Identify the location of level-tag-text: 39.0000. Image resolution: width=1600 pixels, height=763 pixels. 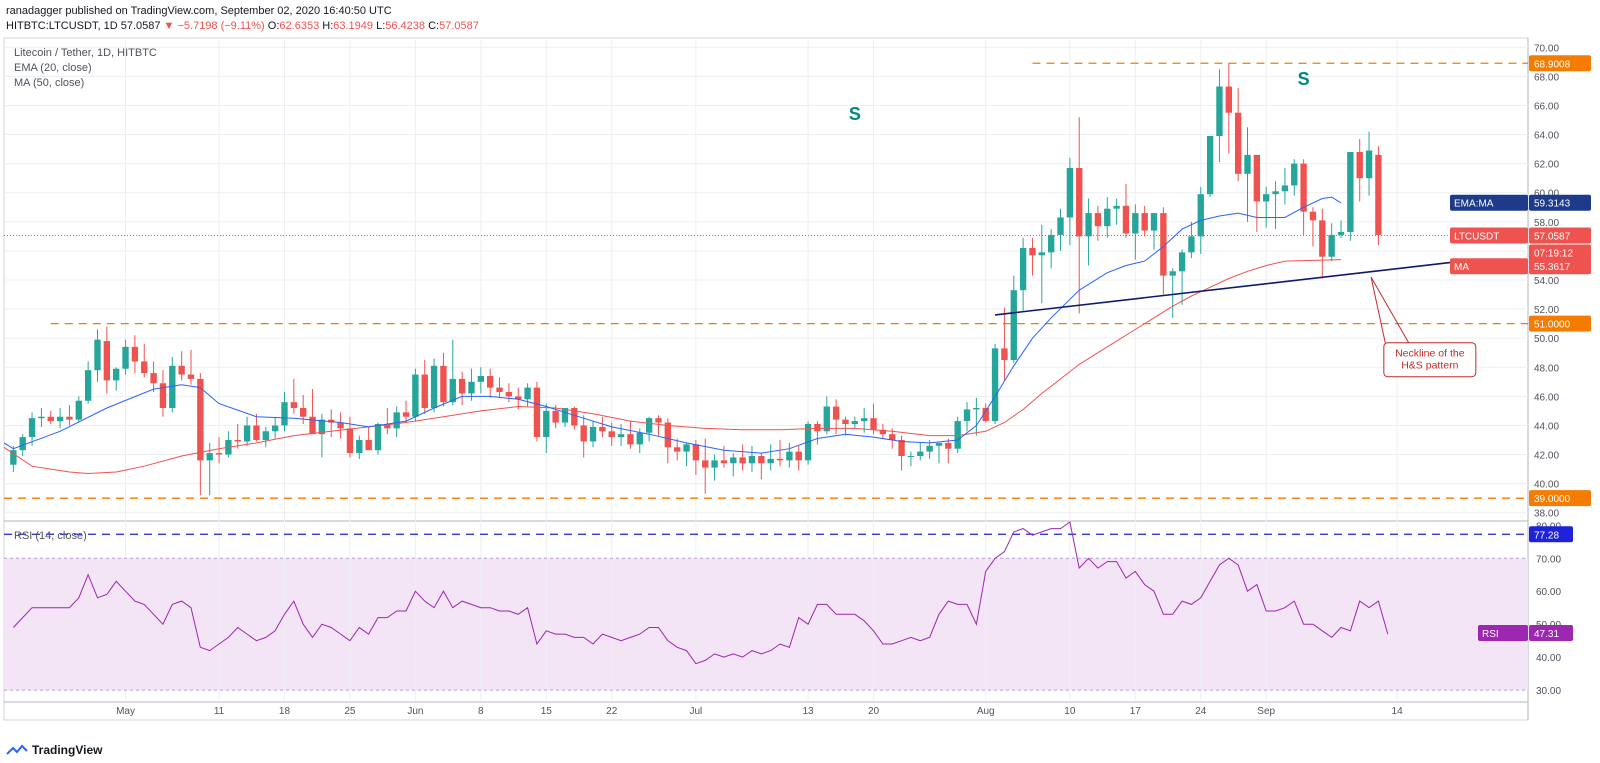
(1552, 499).